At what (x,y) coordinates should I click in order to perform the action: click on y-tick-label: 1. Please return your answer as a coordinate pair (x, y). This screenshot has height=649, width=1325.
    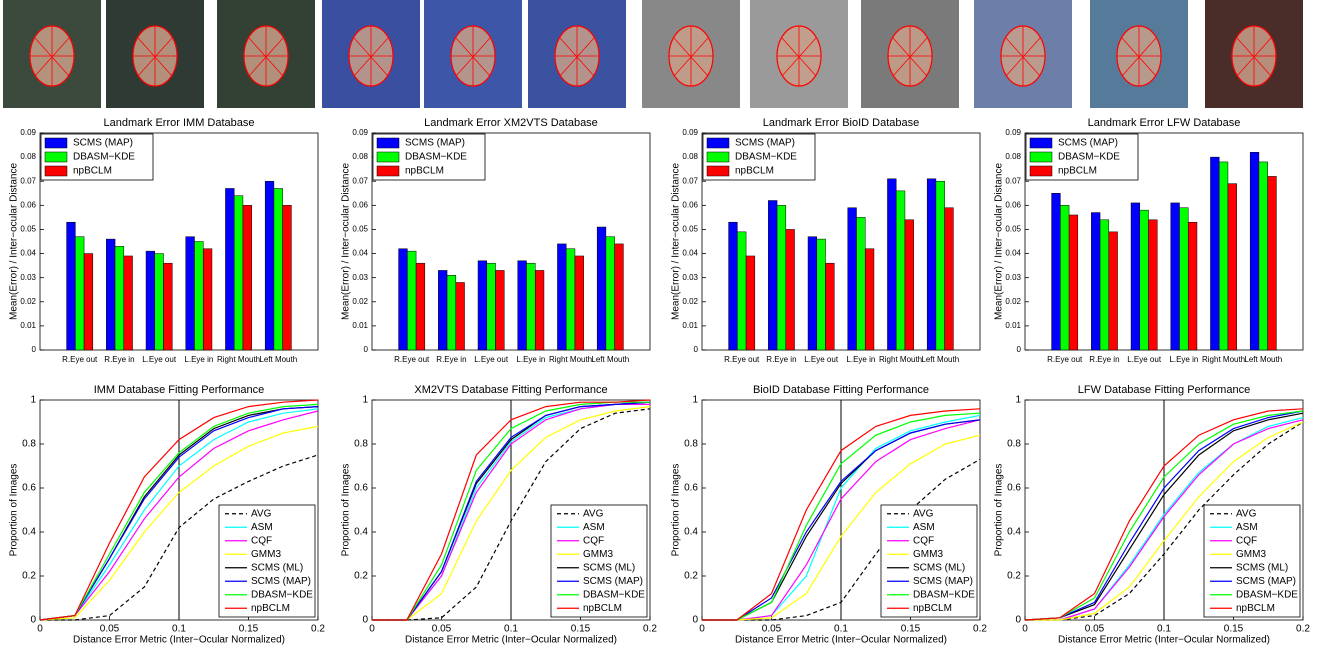
    Looking at the image, I should click on (1018, 400).